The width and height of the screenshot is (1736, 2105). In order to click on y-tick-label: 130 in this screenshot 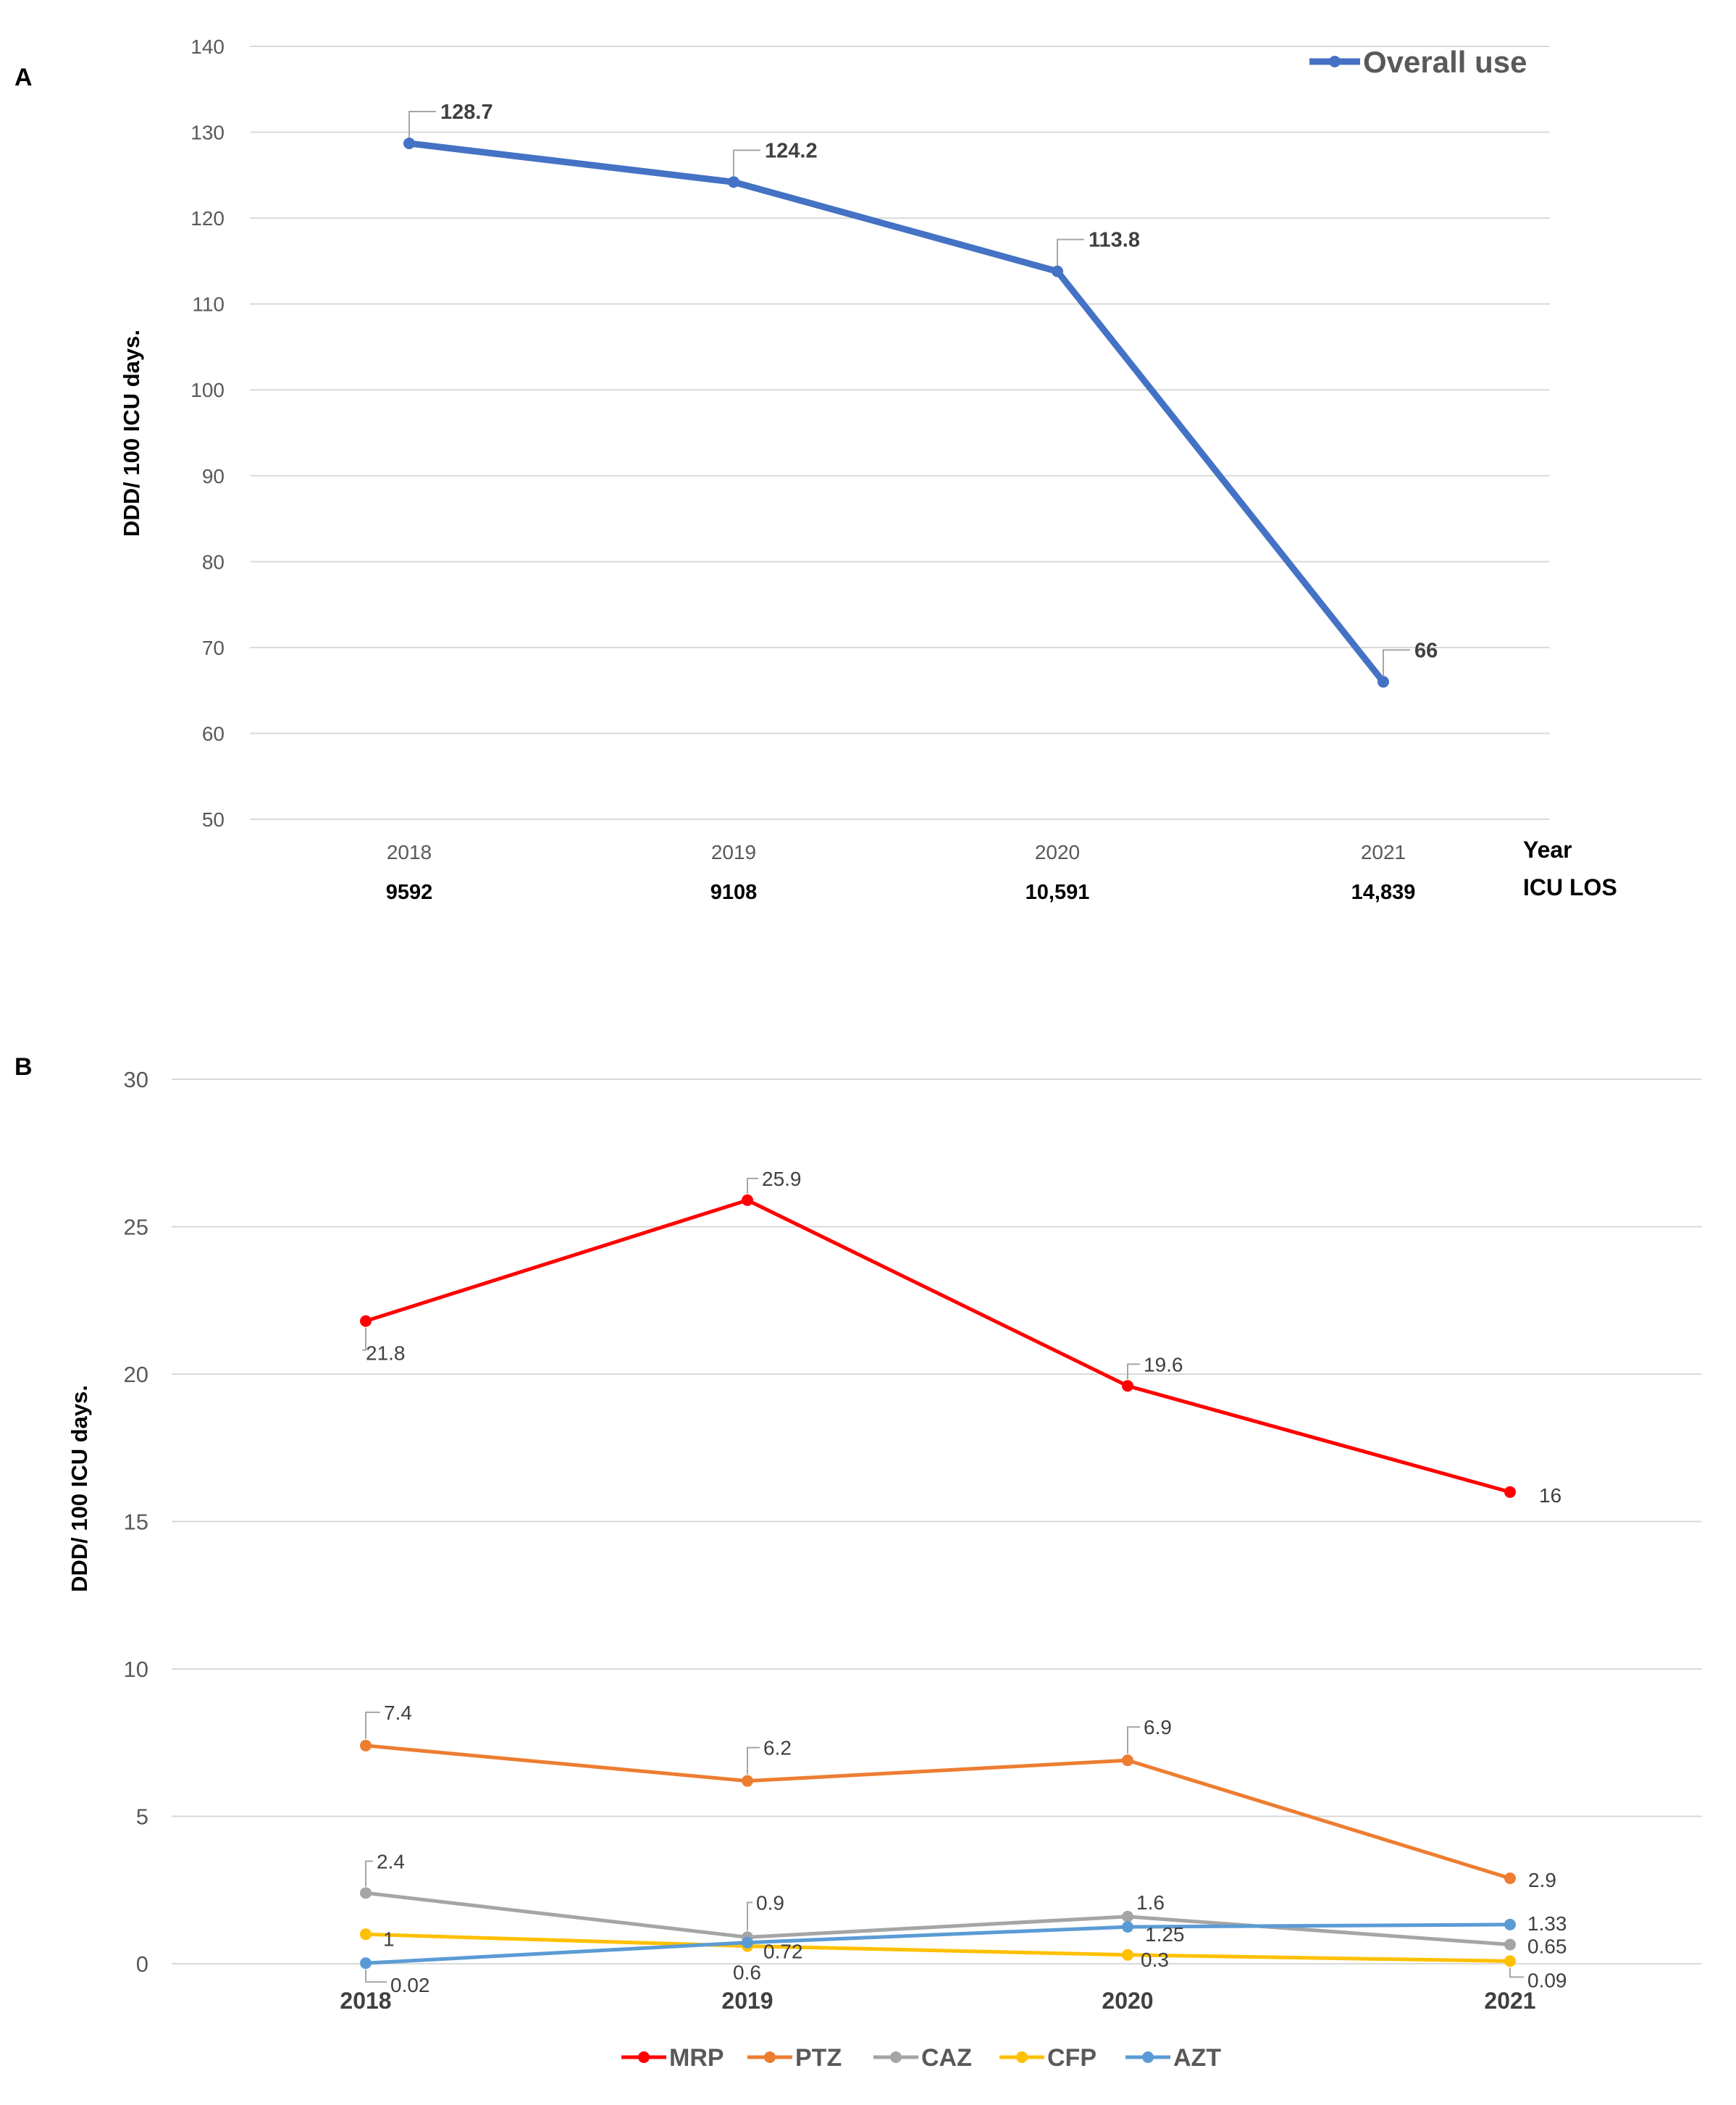, I will do `click(208, 133)`.